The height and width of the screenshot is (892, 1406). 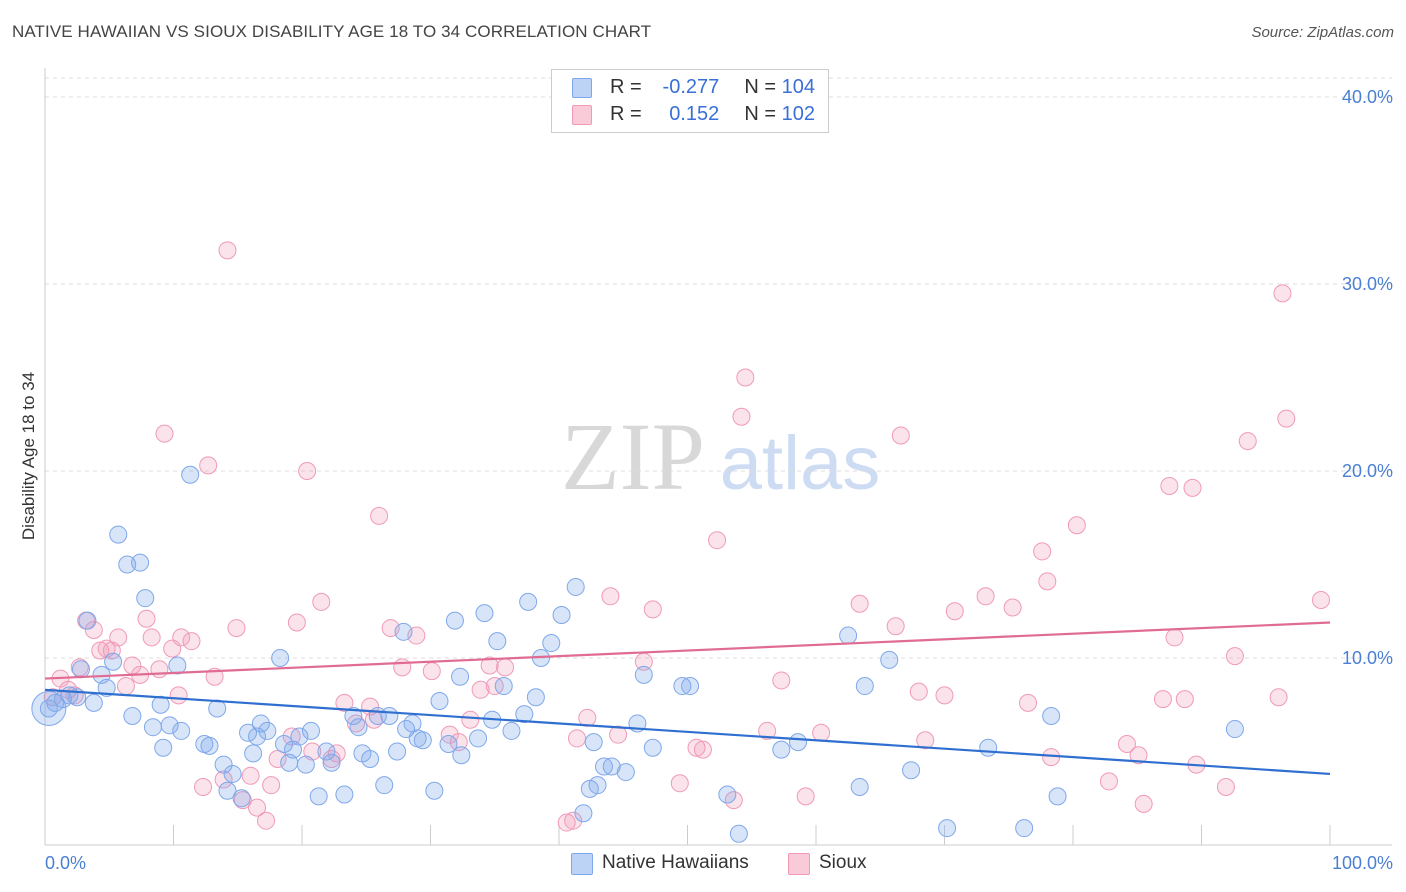 I want to click on y-tick-label: 40.0%, so click(x=1367, y=97).